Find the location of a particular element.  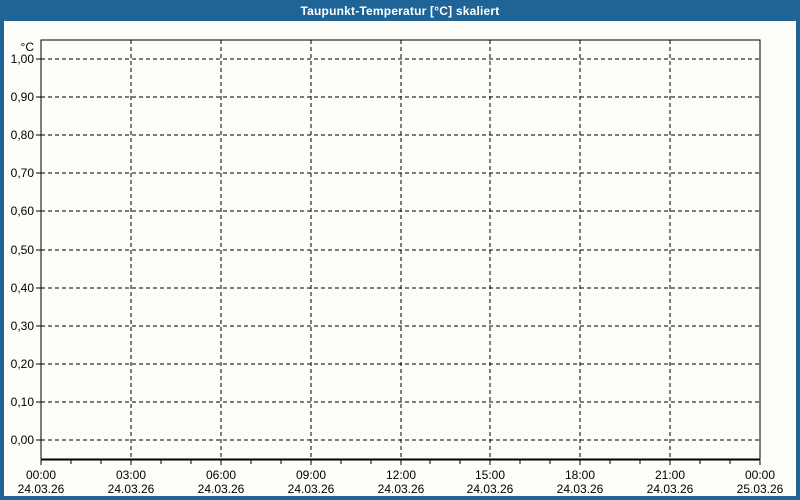

y-tick-label: 0,30 is located at coordinates (23, 326).